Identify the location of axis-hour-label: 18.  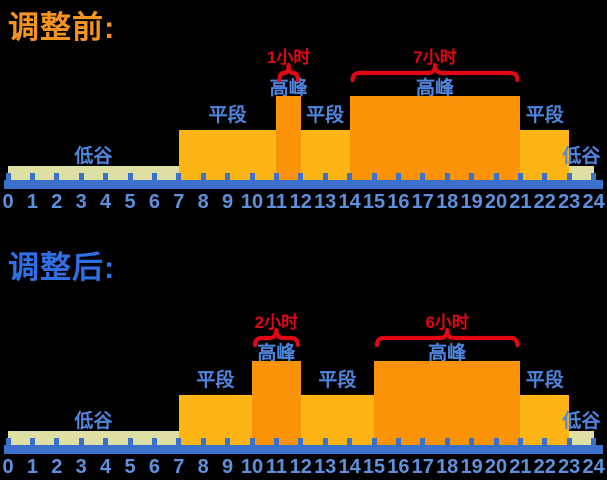
(447, 202).